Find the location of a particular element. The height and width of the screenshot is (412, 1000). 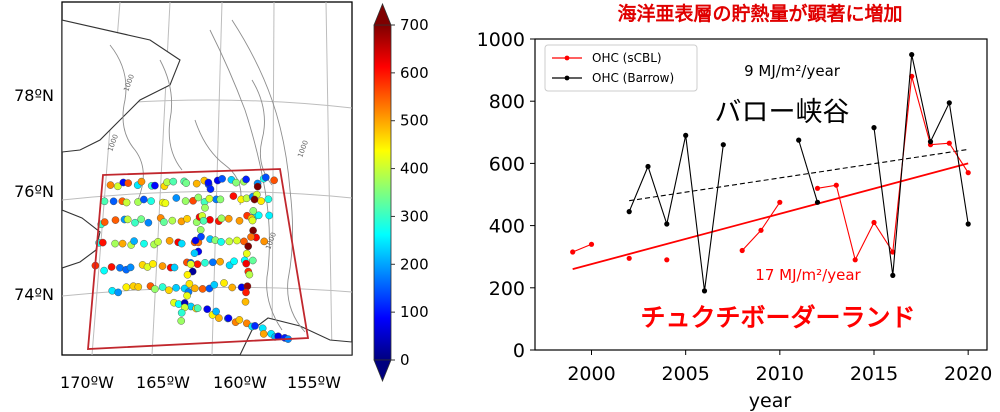

series-line-sCBL is located at coordinates (582, 248).